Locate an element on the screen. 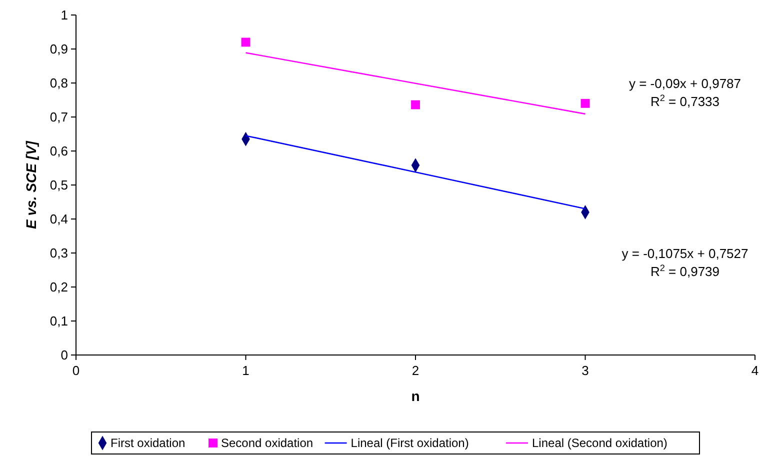 The image size is (783, 456). x-tick-label: 3 is located at coordinates (585, 370).